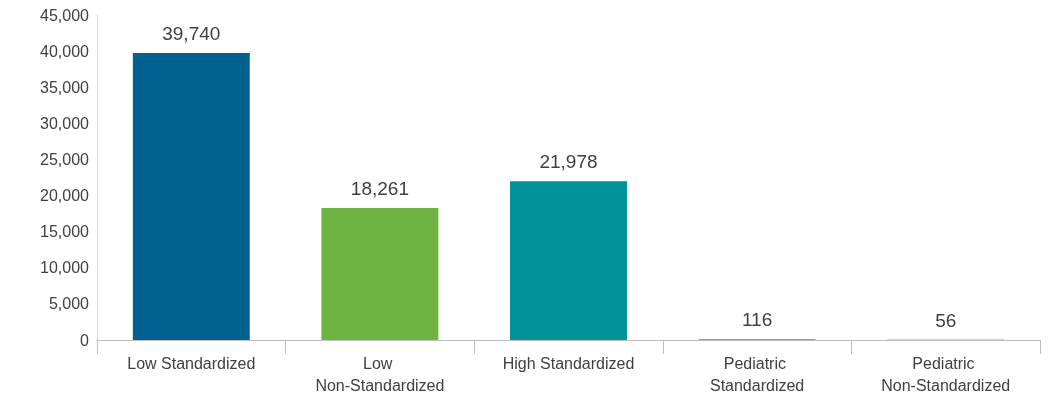  Describe the element at coordinates (65, 123) in the screenshot. I see `y-tick-label: 30,000` at that location.